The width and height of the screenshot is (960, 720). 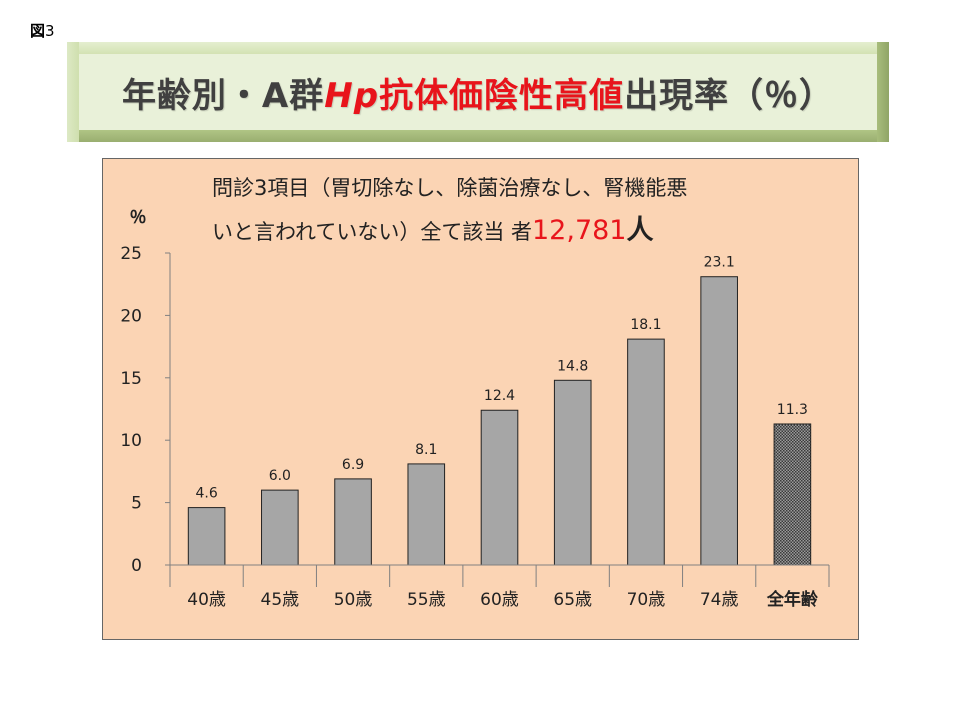 What do you see at coordinates (38, 31) in the screenshot?
I see `figure-label-kanji: 図` at bounding box center [38, 31].